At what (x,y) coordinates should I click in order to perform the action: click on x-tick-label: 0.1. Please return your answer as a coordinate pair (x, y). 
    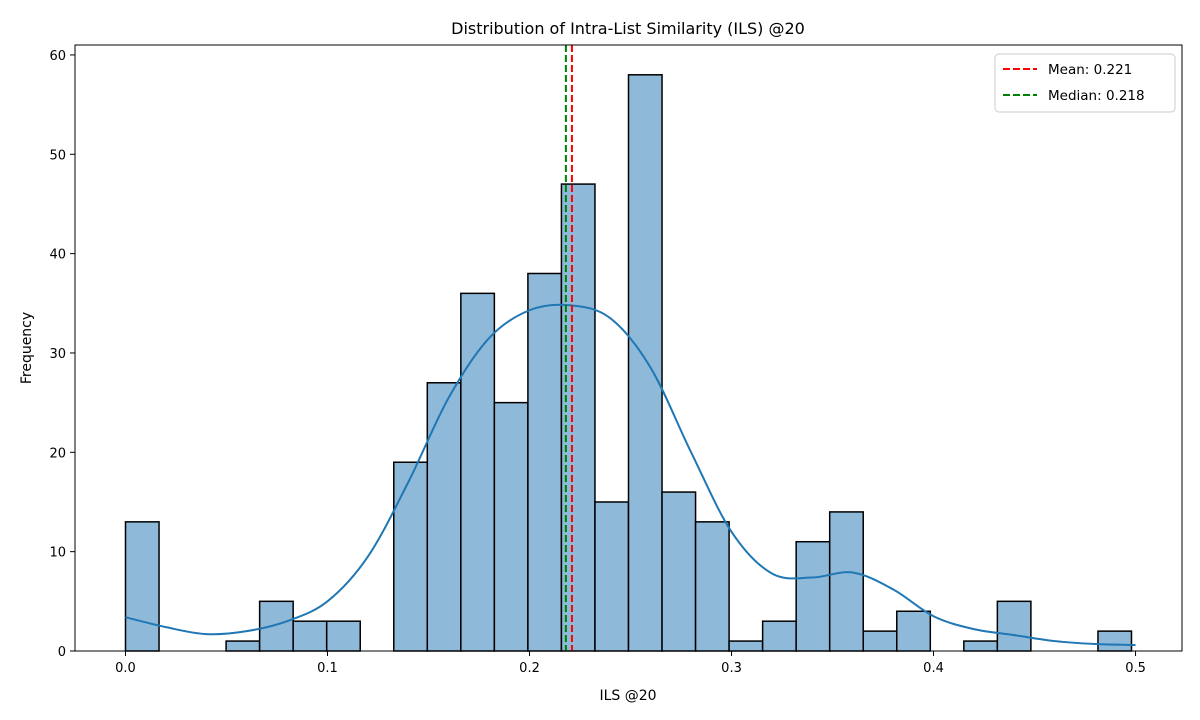
    Looking at the image, I should click on (327, 668).